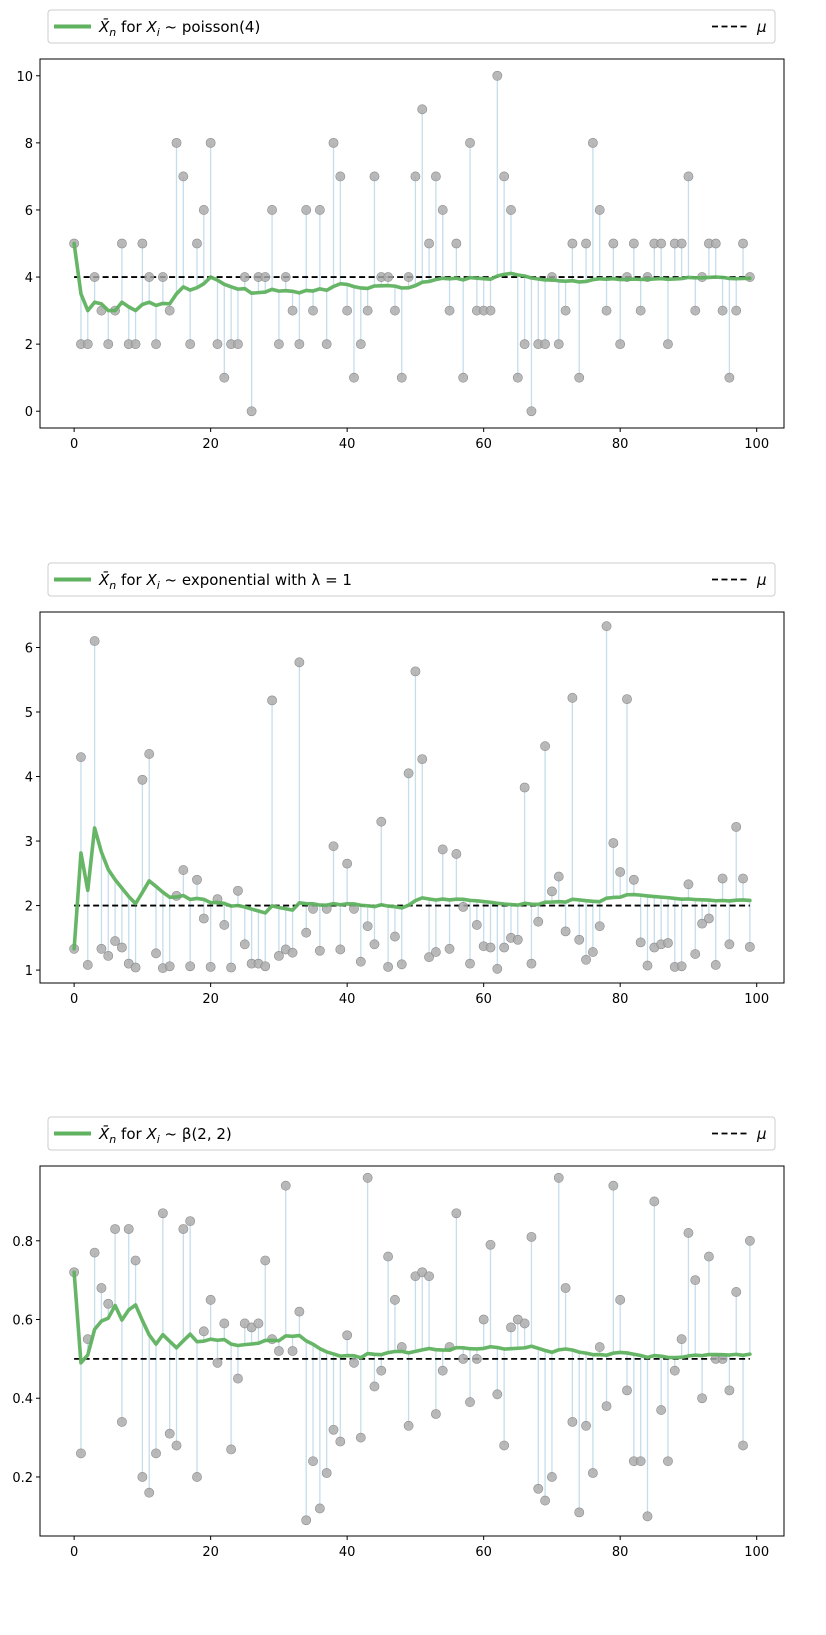 Image resolution: width=826 pixels, height=1635 pixels. What do you see at coordinates (483, 1552) in the screenshot?
I see `x-tick-label: 60` at bounding box center [483, 1552].